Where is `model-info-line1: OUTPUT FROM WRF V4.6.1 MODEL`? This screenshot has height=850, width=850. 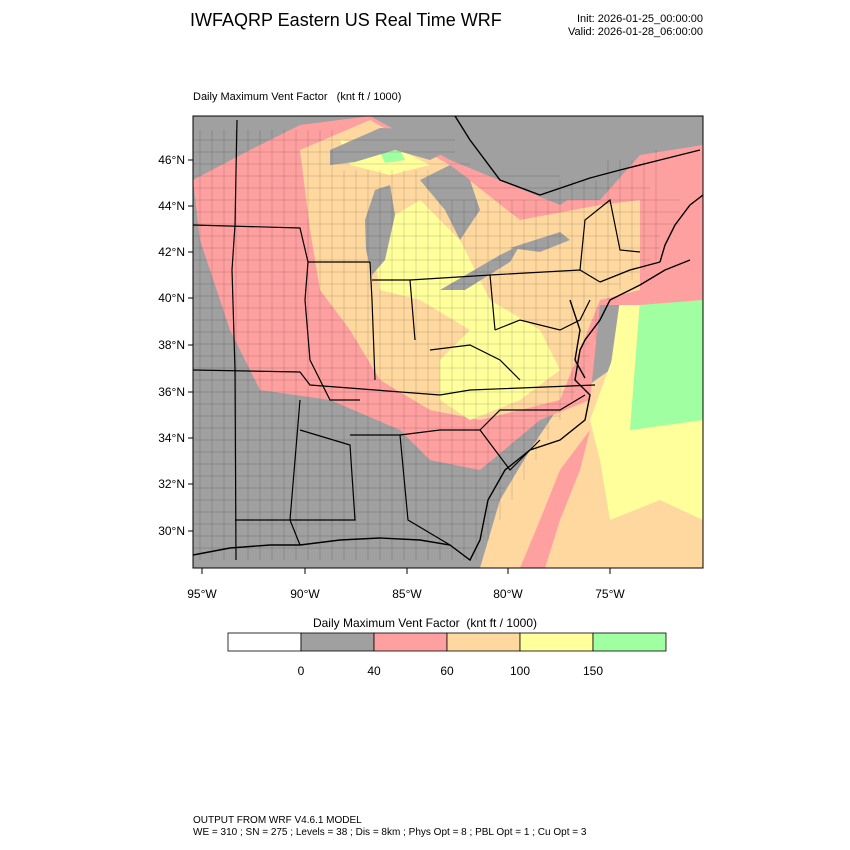 model-info-line1: OUTPUT FROM WRF V4.6.1 MODEL is located at coordinates (277, 820).